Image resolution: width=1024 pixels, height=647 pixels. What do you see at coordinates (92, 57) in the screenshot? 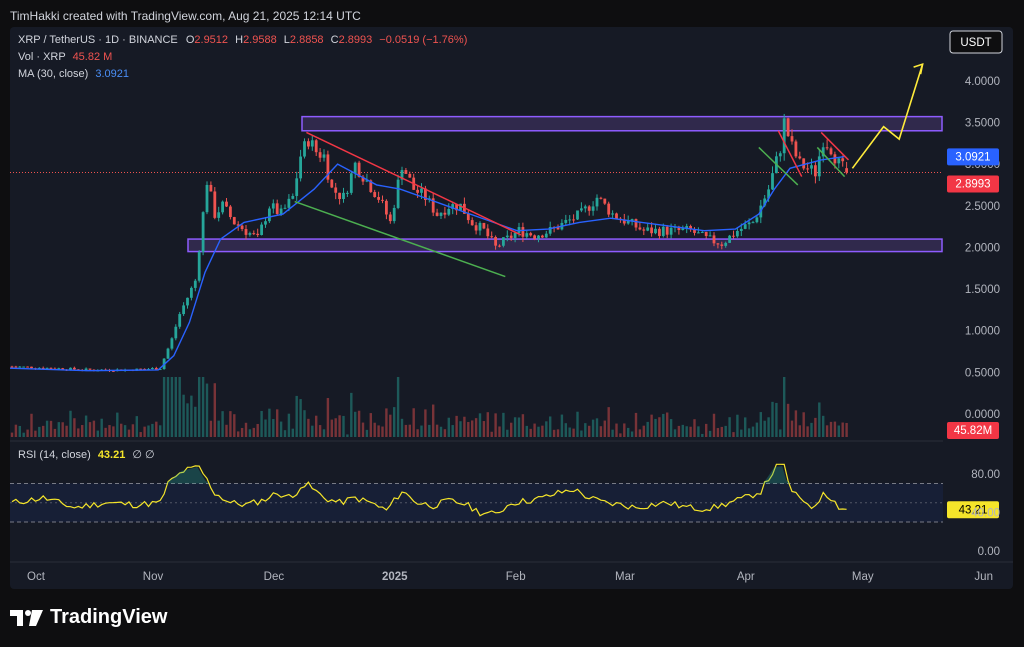
I see `volume-value: 45.82 M` at bounding box center [92, 57].